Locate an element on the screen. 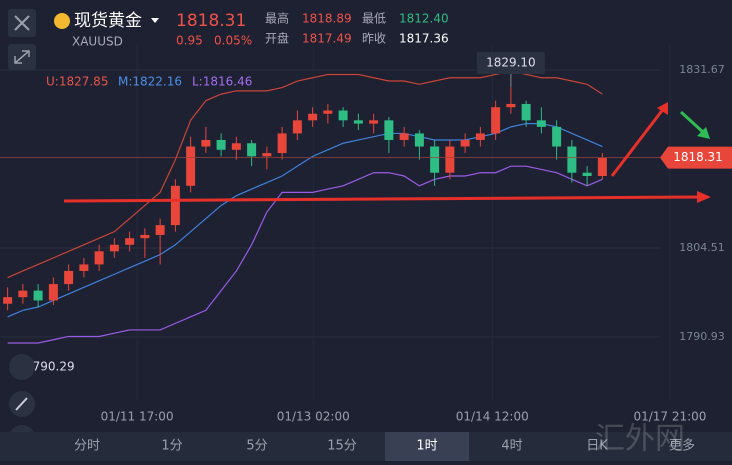 The image size is (732, 465). change-pct: 0.05% is located at coordinates (233, 41).